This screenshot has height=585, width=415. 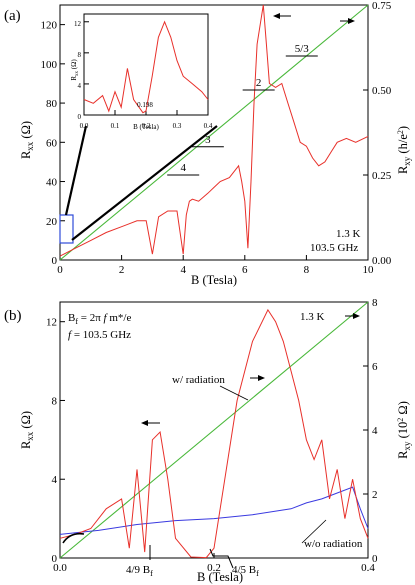 I want to click on inset-y-tick-label: 12, so click(x=78, y=24).